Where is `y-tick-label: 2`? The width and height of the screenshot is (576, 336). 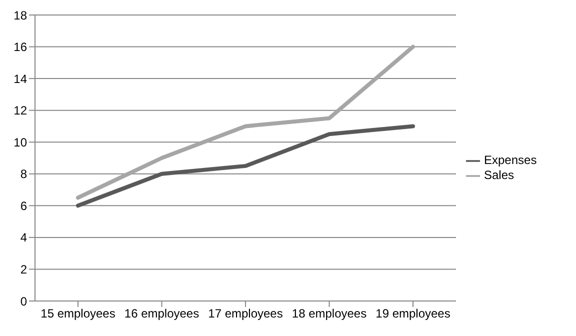
y-tick-label: 2 is located at coordinates (24, 269).